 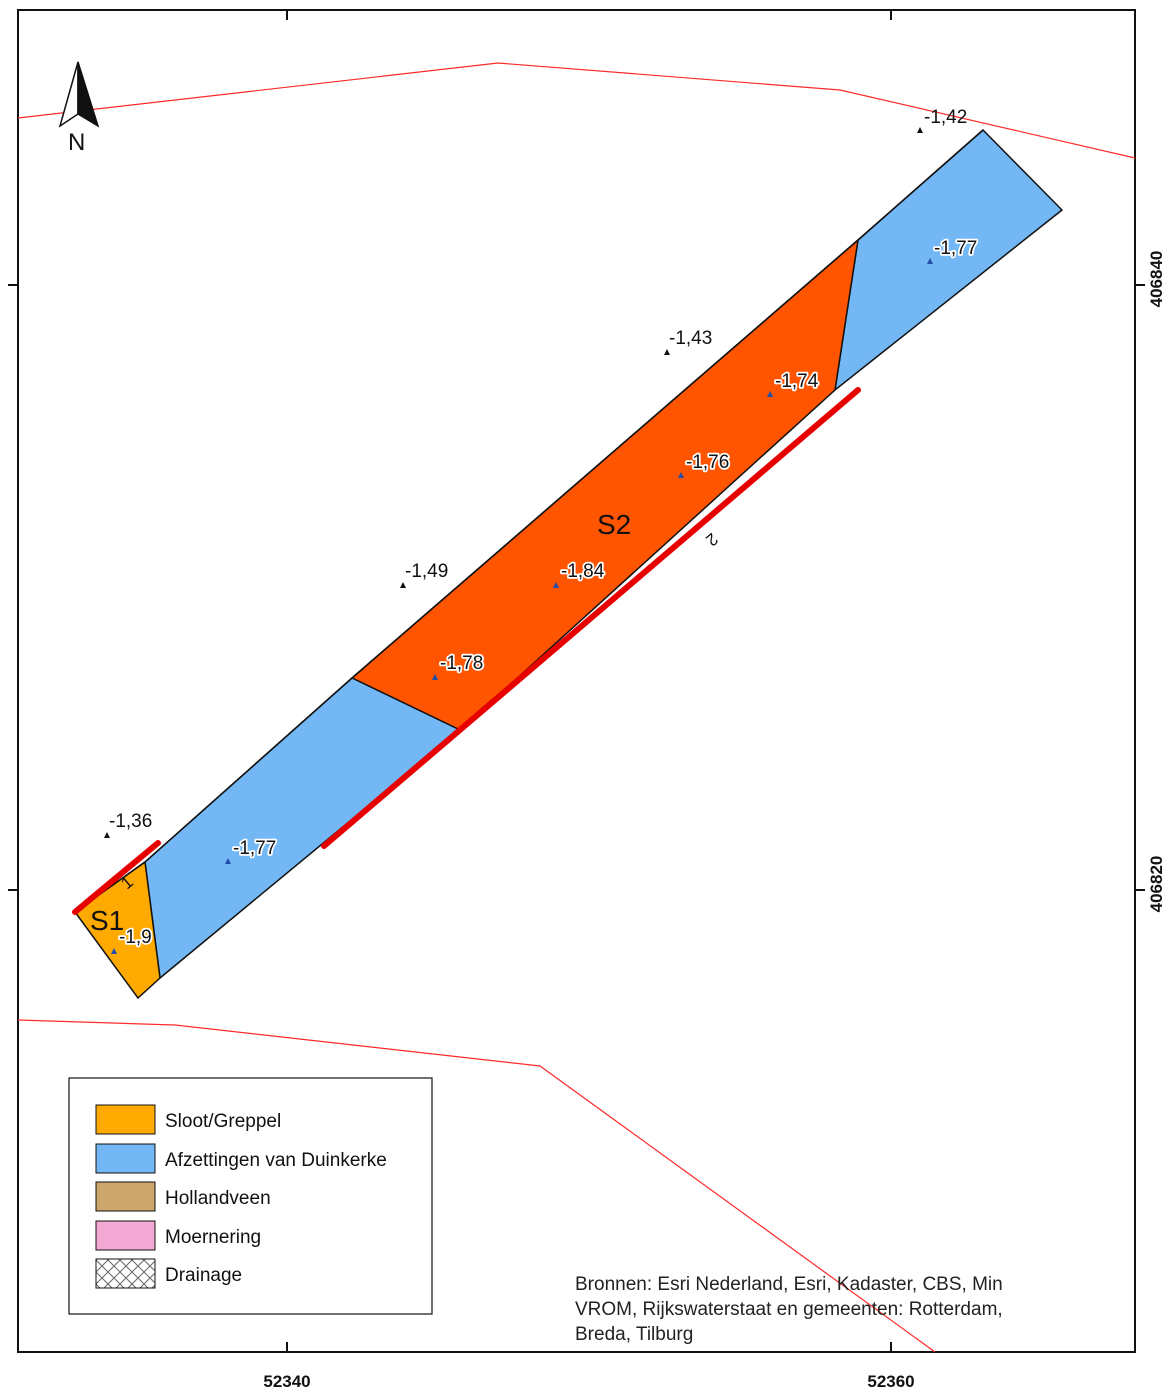 I want to click on legend-swatch-moernering, so click(x=125, y=1235).